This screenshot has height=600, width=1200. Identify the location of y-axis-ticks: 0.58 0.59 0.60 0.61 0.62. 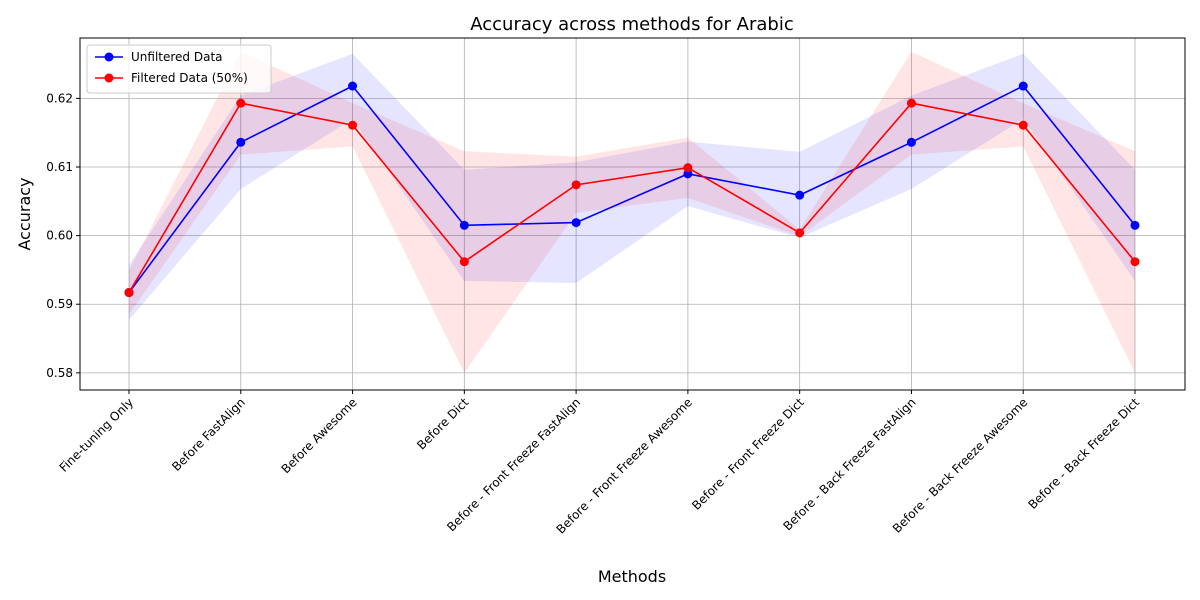
(63, 235).